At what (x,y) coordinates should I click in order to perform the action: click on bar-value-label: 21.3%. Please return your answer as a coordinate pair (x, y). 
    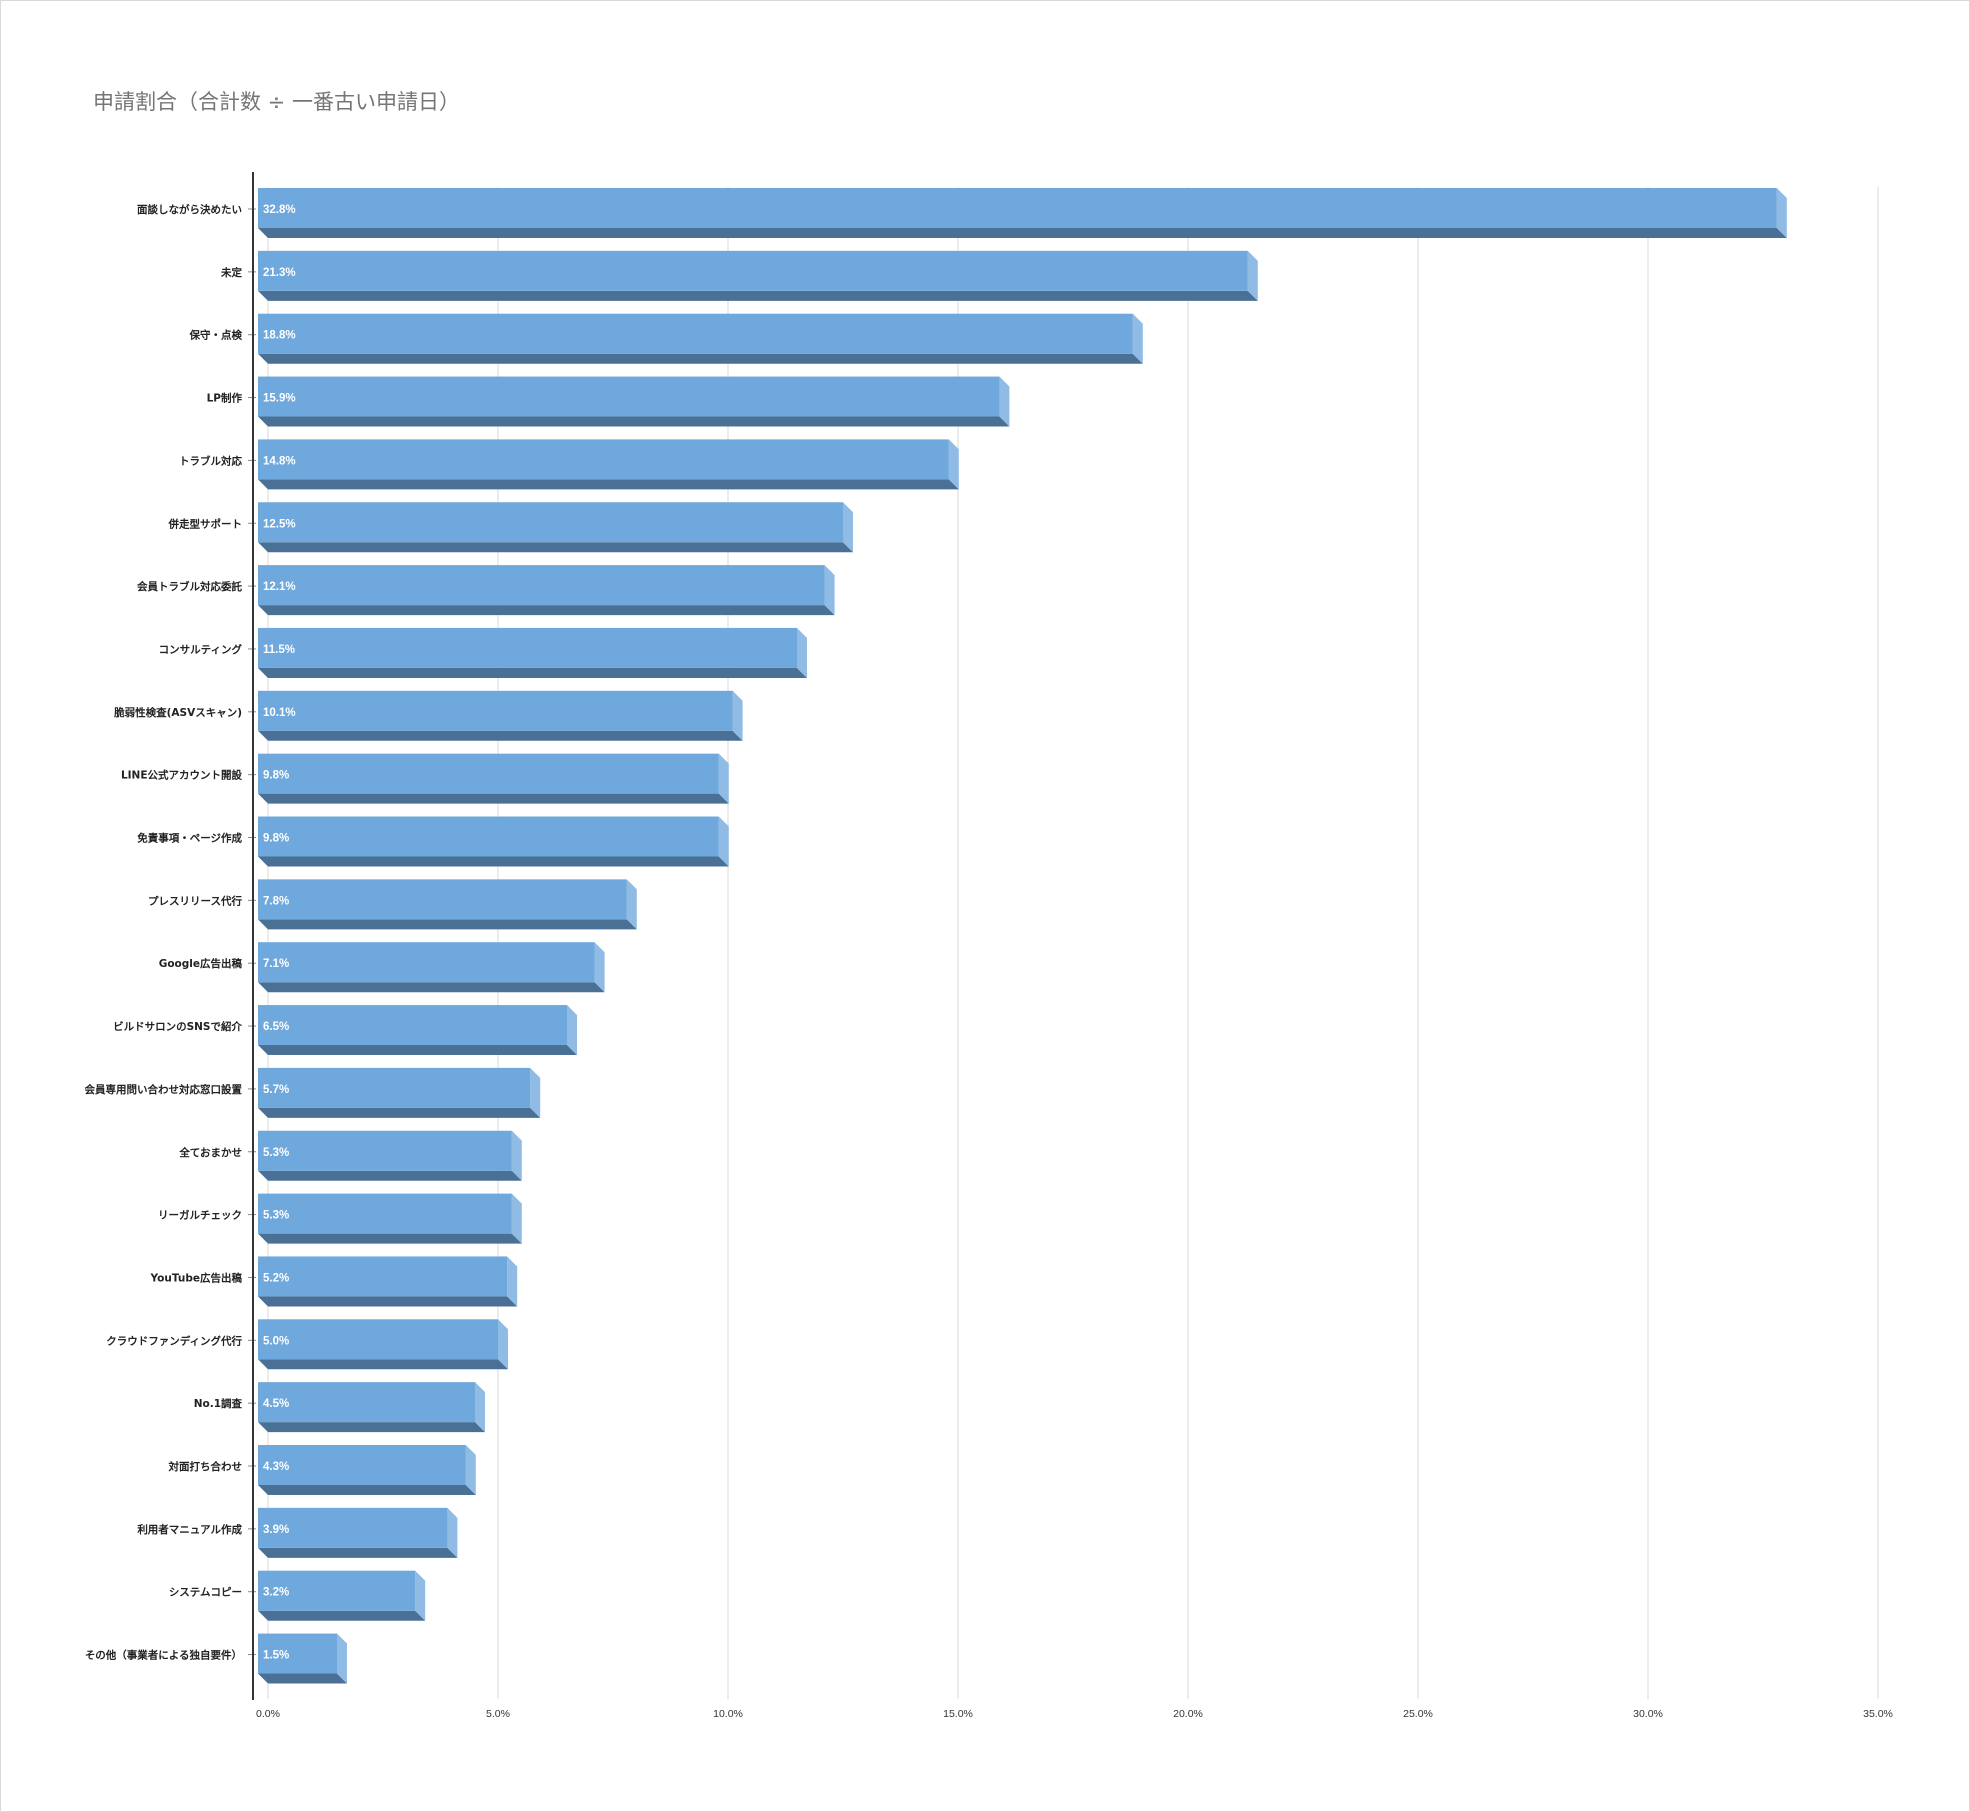
    Looking at the image, I should click on (279, 273).